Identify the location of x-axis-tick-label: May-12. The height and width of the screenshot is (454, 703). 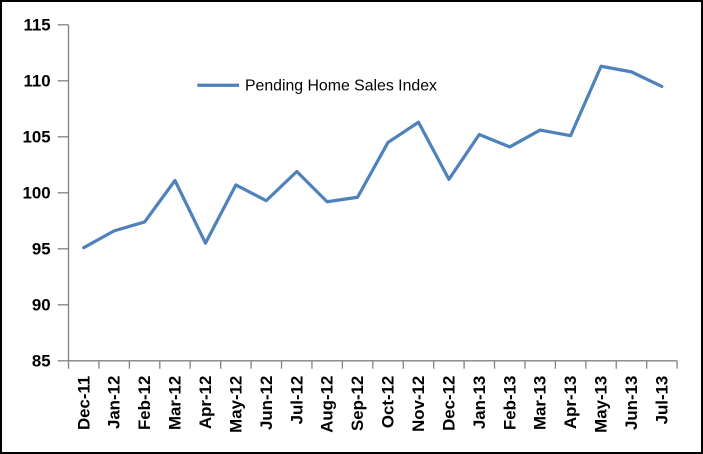
(235, 404).